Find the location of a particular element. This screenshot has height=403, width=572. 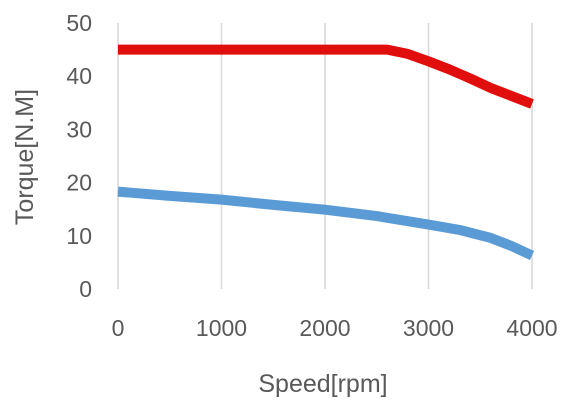

y-tick-label: 30 is located at coordinates (79, 129).